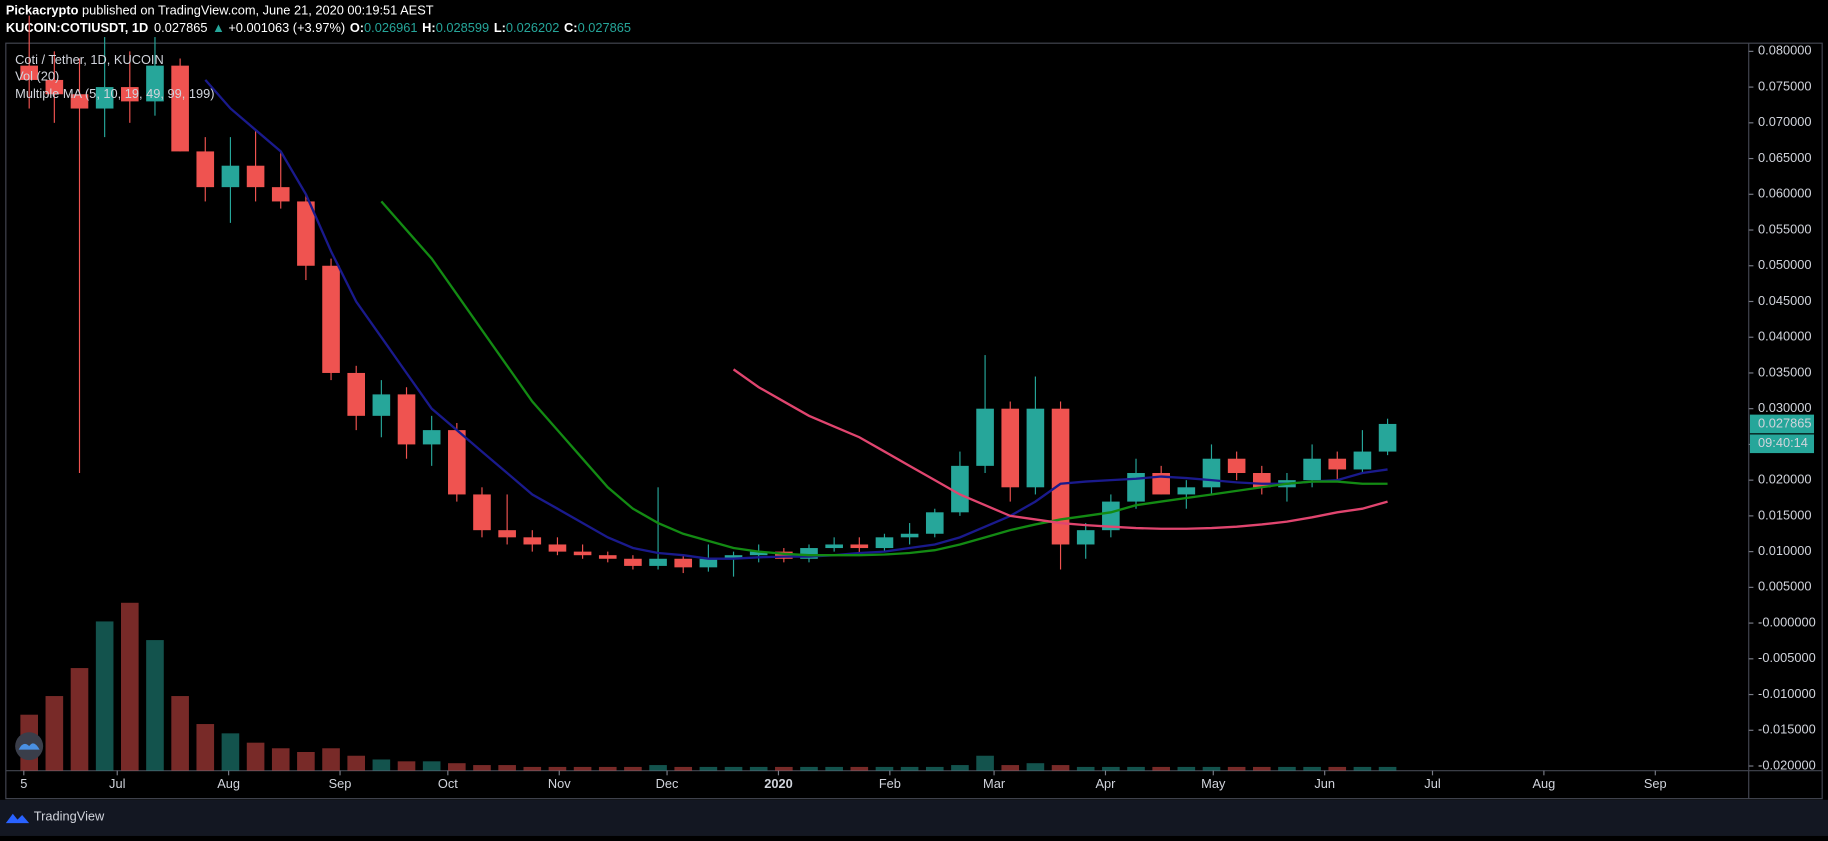 This screenshot has height=841, width=1828. Describe the element at coordinates (1784, 422) in the screenshot. I see `price-tag: 0.027865` at that location.